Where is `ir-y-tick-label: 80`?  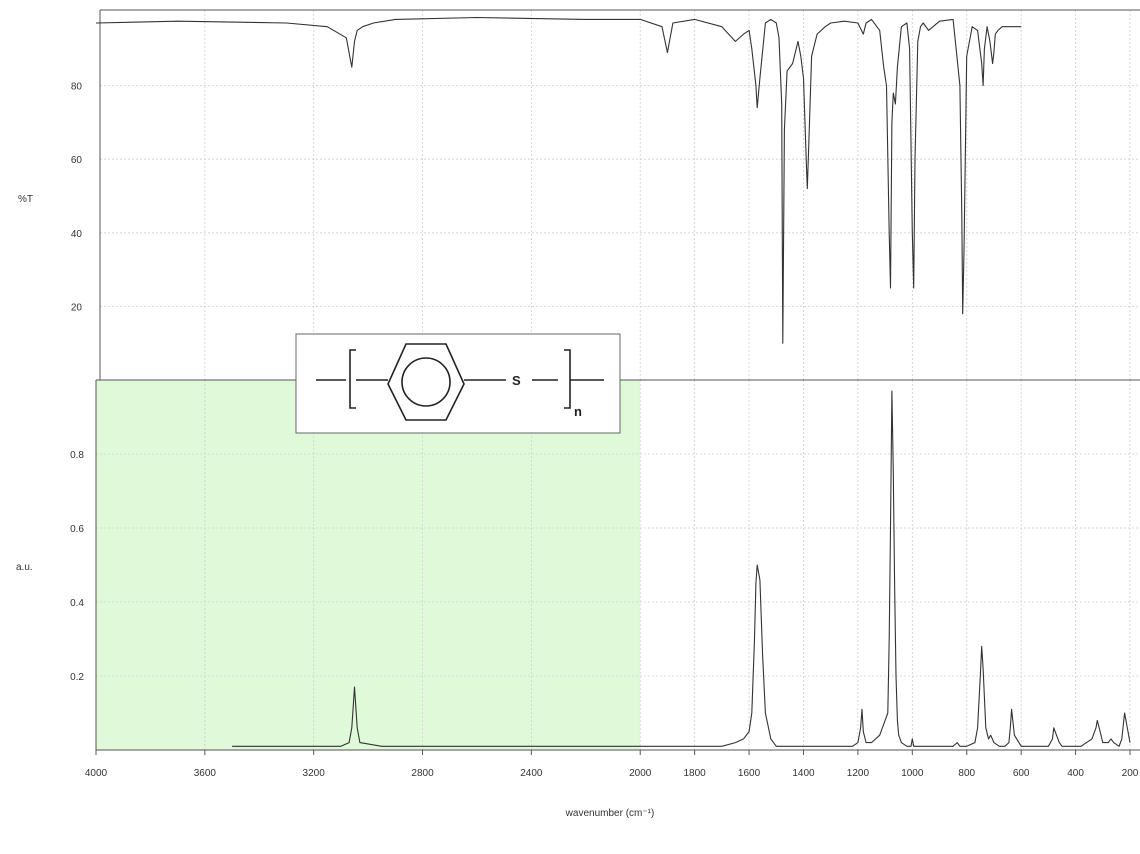
ir-y-tick-label: 80 is located at coordinates (77, 87).